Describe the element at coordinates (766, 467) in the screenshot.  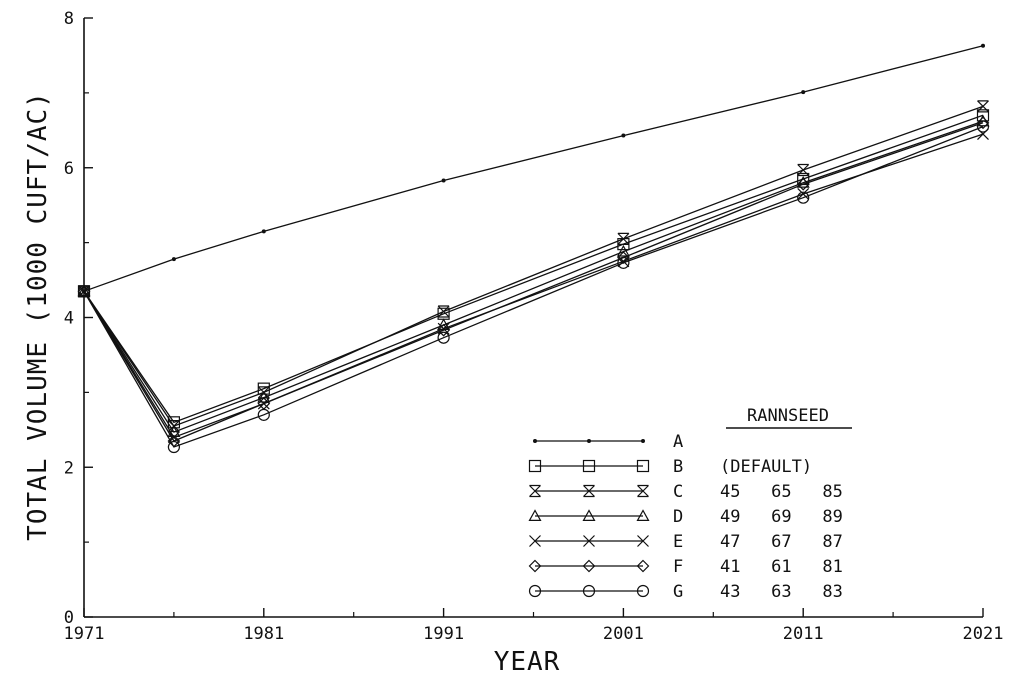
I see `legend-annotation: (DEFAULT)` at that location.